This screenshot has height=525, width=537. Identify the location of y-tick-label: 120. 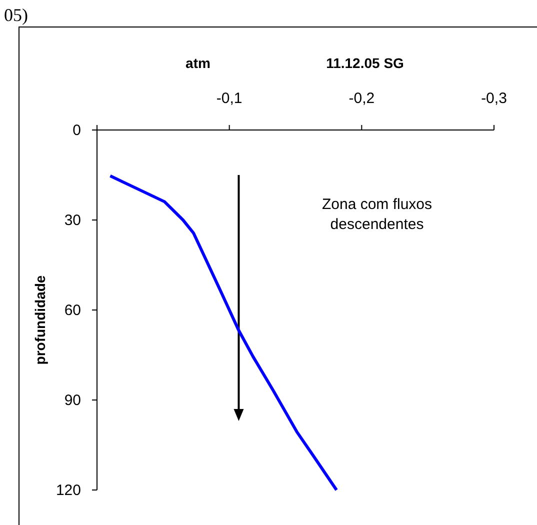
(68, 490).